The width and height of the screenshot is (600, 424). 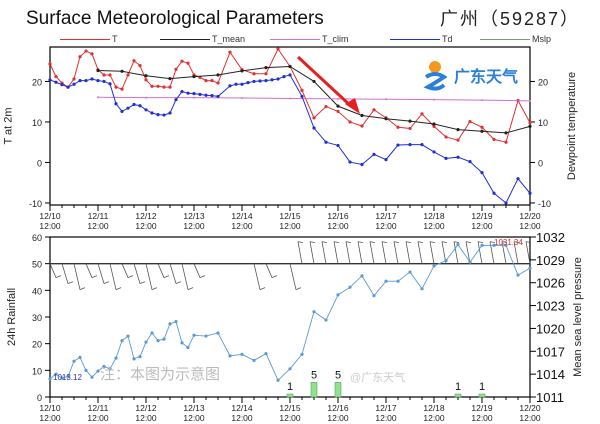 What do you see at coordinates (309, 39) in the screenshot?
I see `legend-item-t_clim: T_clim` at bounding box center [309, 39].